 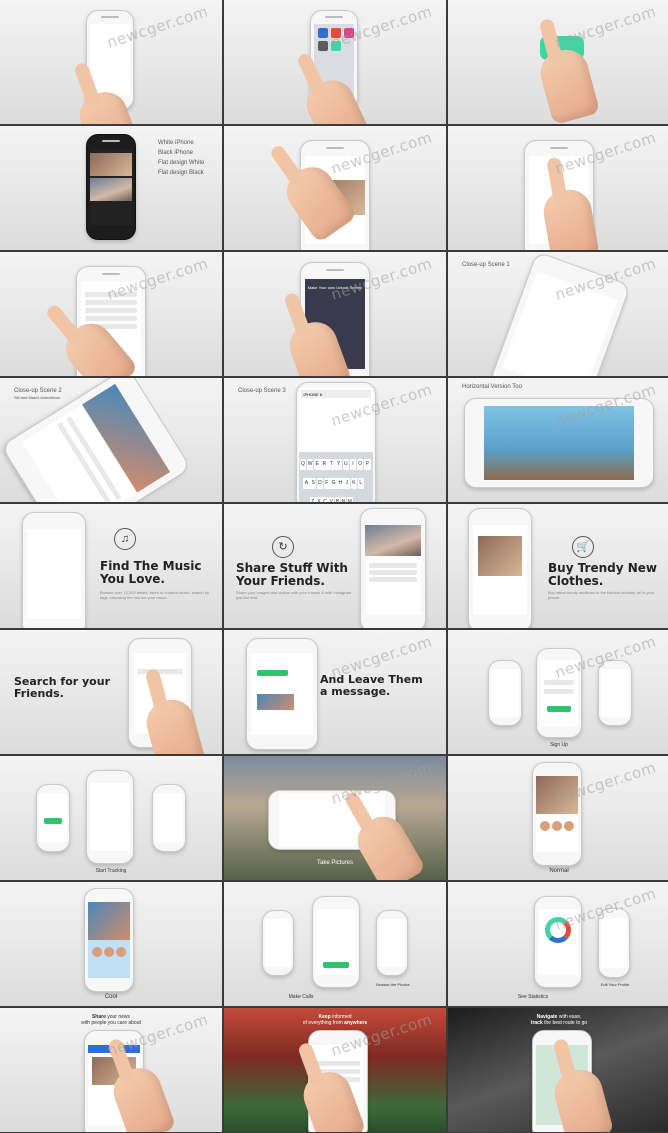 What do you see at coordinates (111, 1017) in the screenshot?
I see `tagline-1: Share your news` at bounding box center [111, 1017].